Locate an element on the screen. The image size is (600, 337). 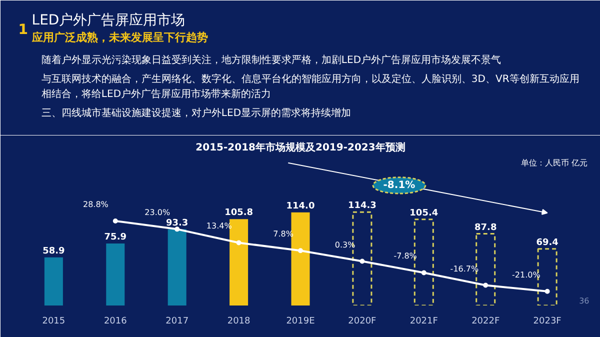
data-label: -16.7% is located at coordinates (465, 269).